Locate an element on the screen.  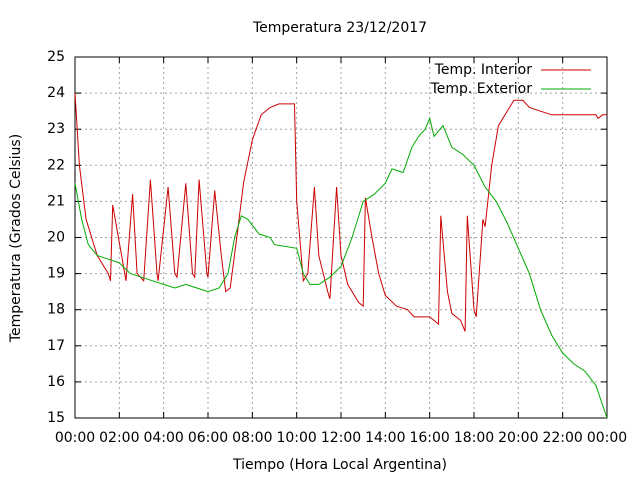
x-tick-label: 18:00 is located at coordinates (474, 438).